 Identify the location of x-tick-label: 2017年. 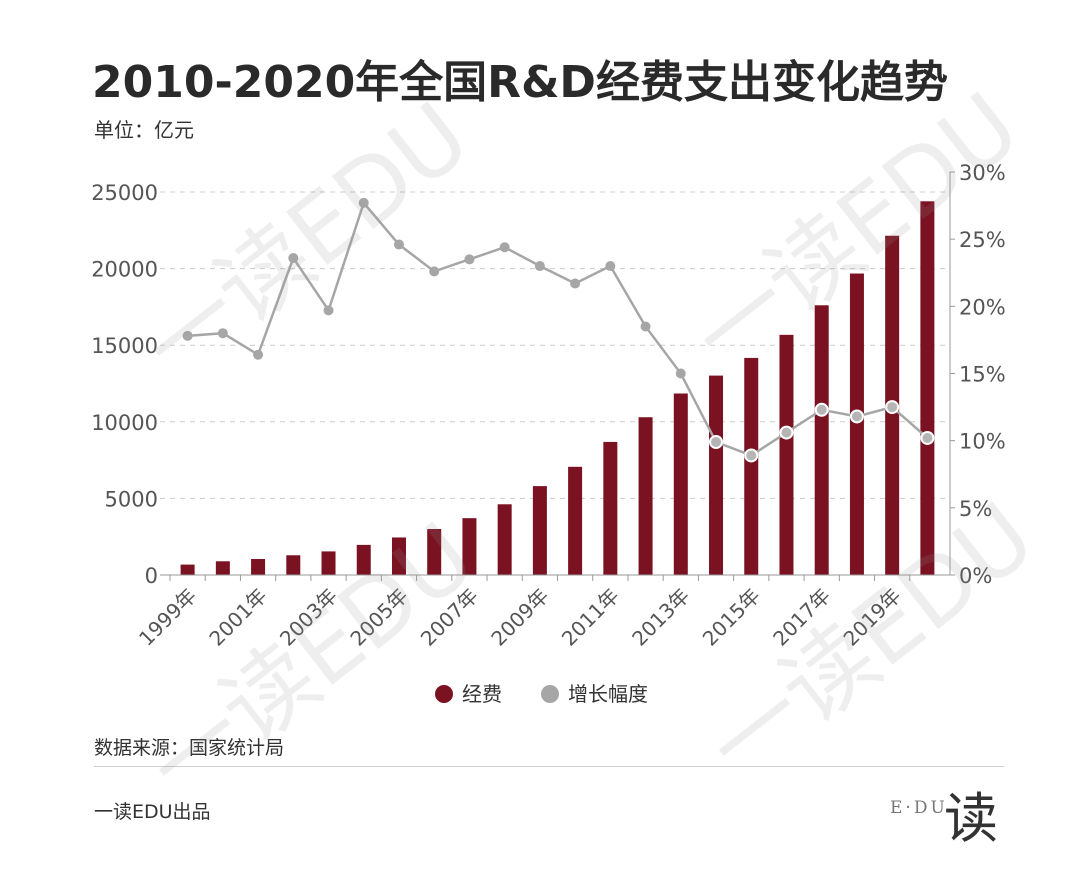
(801, 617).